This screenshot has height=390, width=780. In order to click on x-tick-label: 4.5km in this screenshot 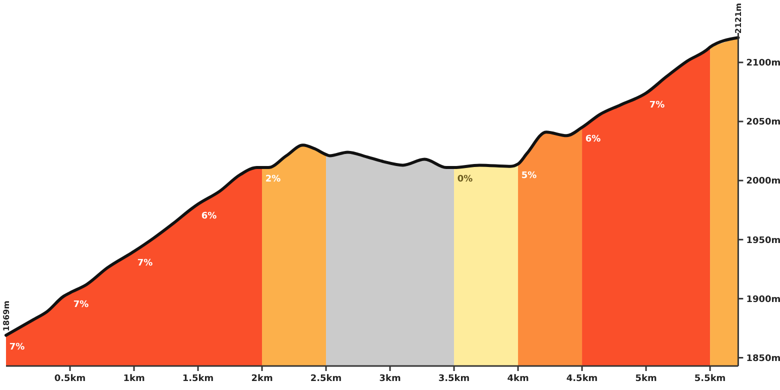, I will do `click(582, 379)`.